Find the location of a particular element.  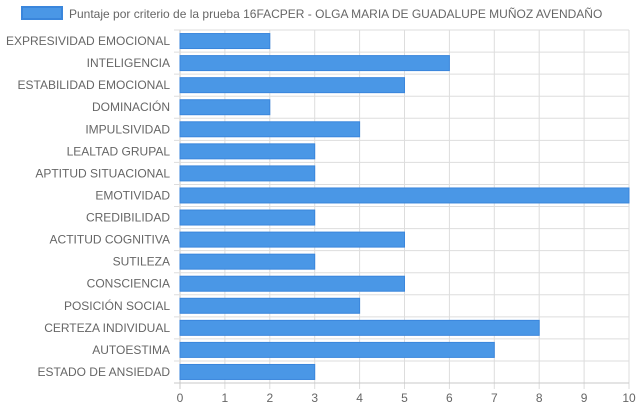

x-tick-label: 1 is located at coordinates (225, 398).